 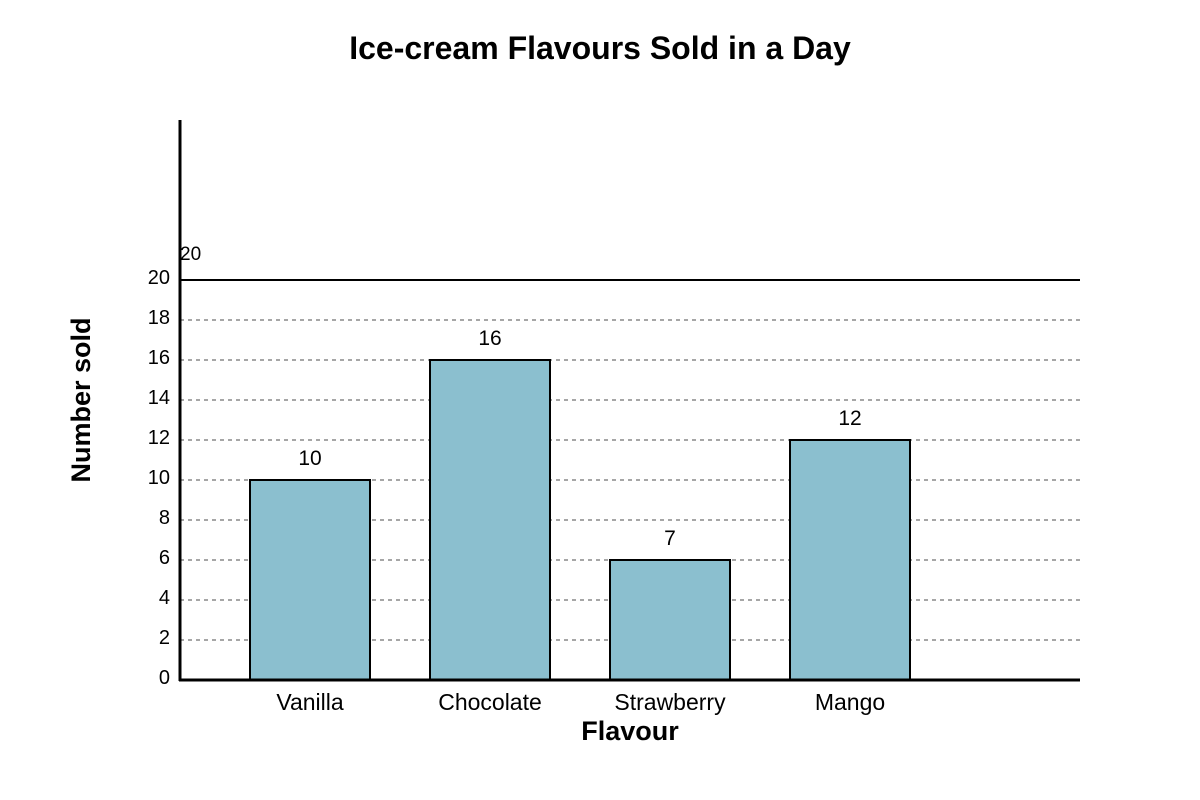 I want to click on y-tick-labels: 0 2 4 6 8 10 12 14 16 18 20, so click(x=159, y=478).